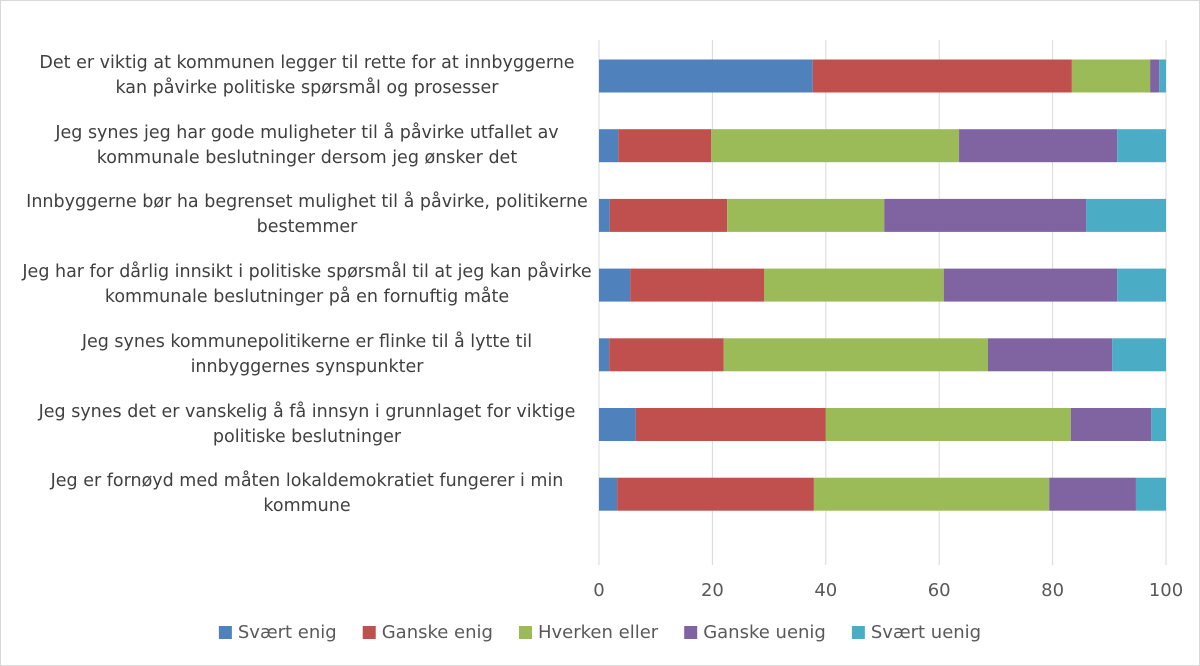 This screenshot has width=1200, height=666. I want to click on x-tick-label: 20, so click(712, 590).